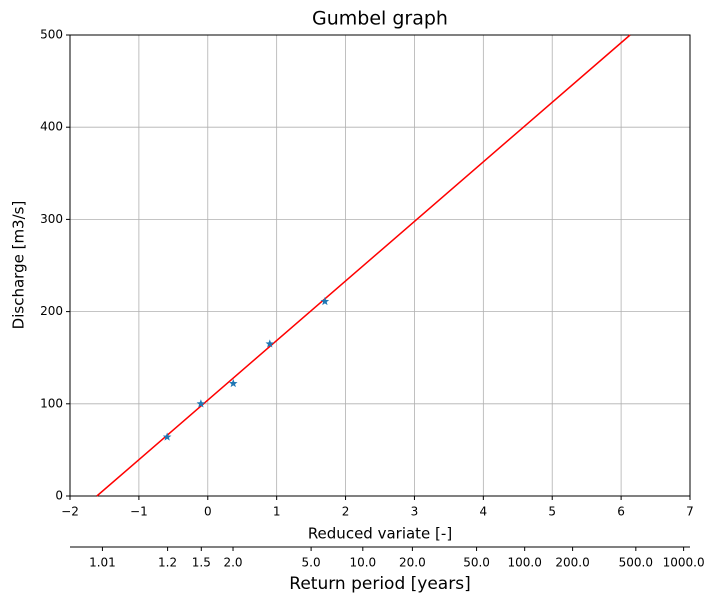 The image size is (717, 604). I want to click on x-tick-label: 1, so click(277, 512).